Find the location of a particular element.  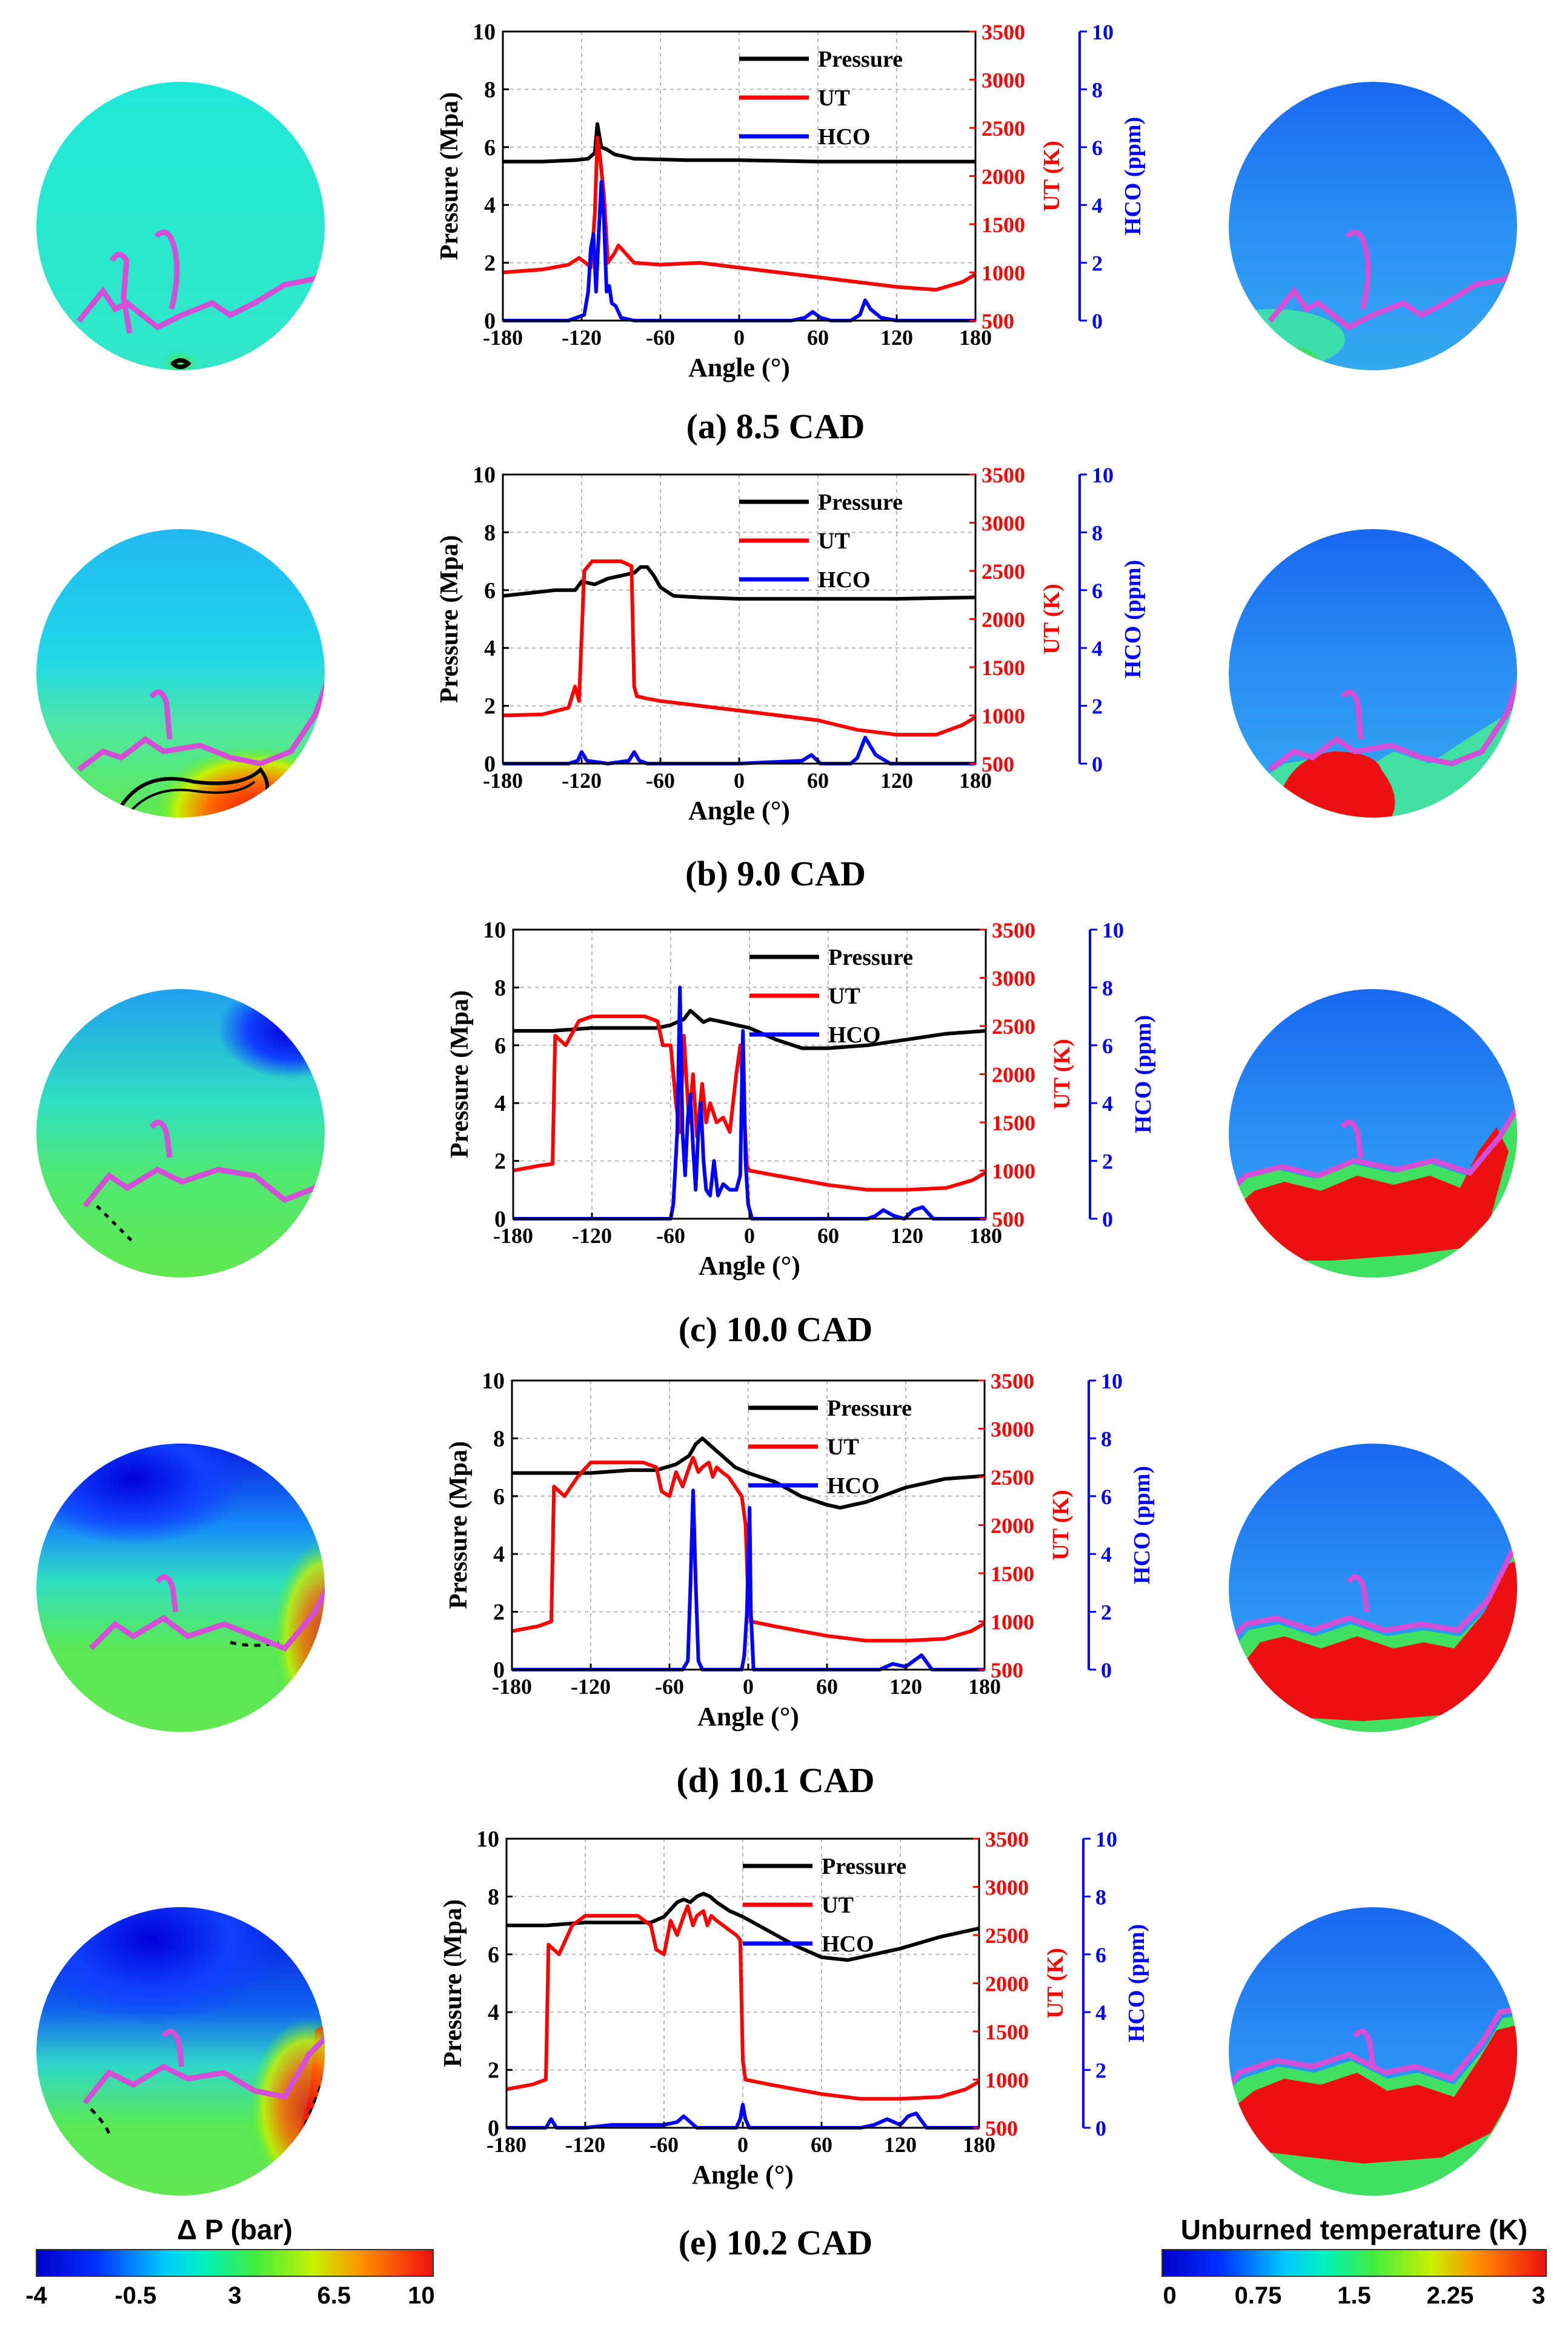

colorbar-left-title: Δ P (bar) is located at coordinates (235, 2229).